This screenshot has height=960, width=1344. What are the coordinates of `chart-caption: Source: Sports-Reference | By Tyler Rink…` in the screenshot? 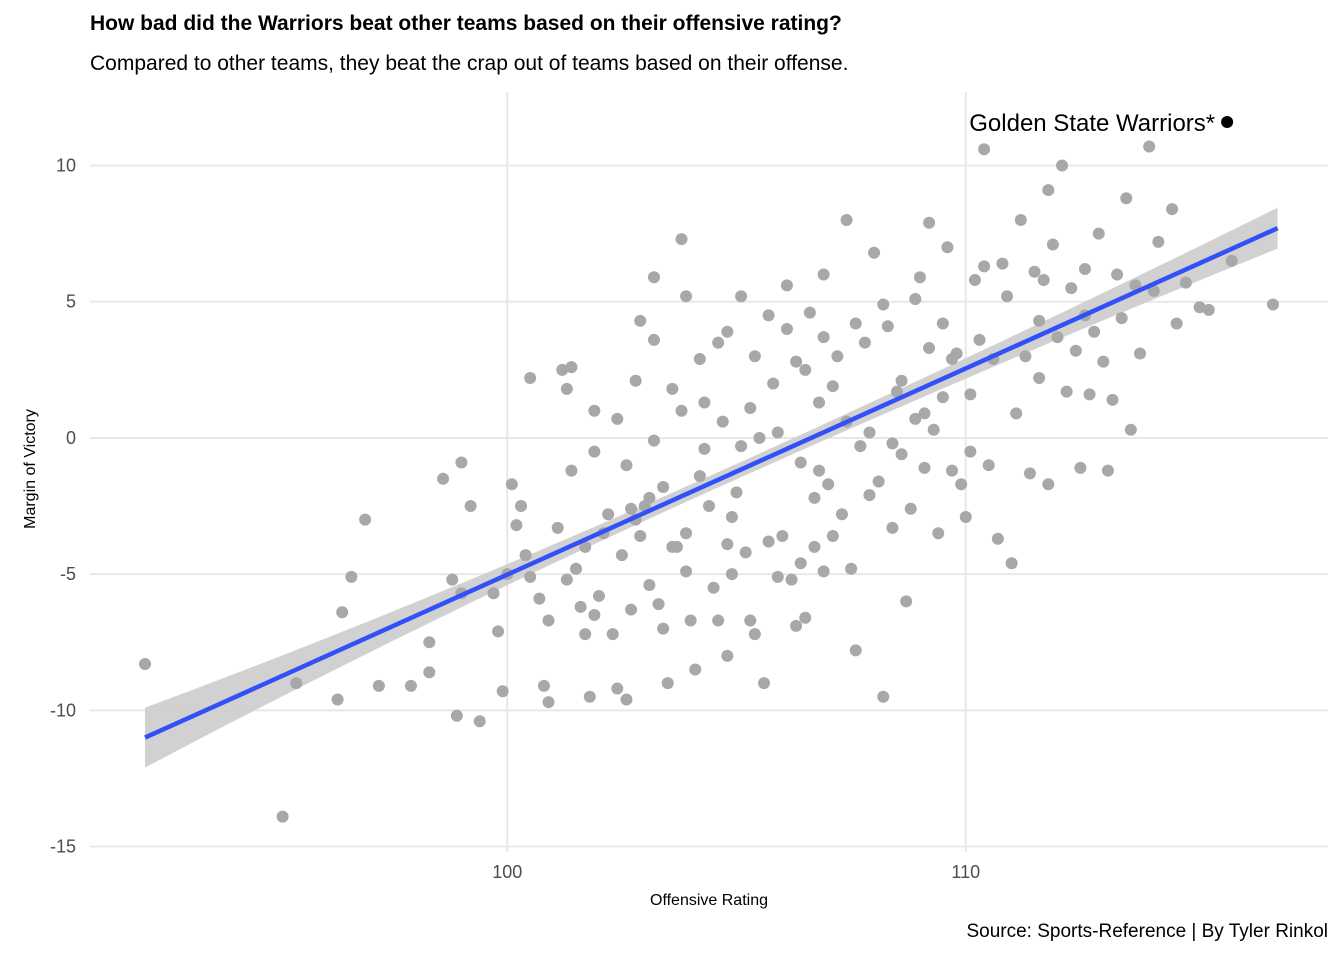 It's located at (1147, 931).